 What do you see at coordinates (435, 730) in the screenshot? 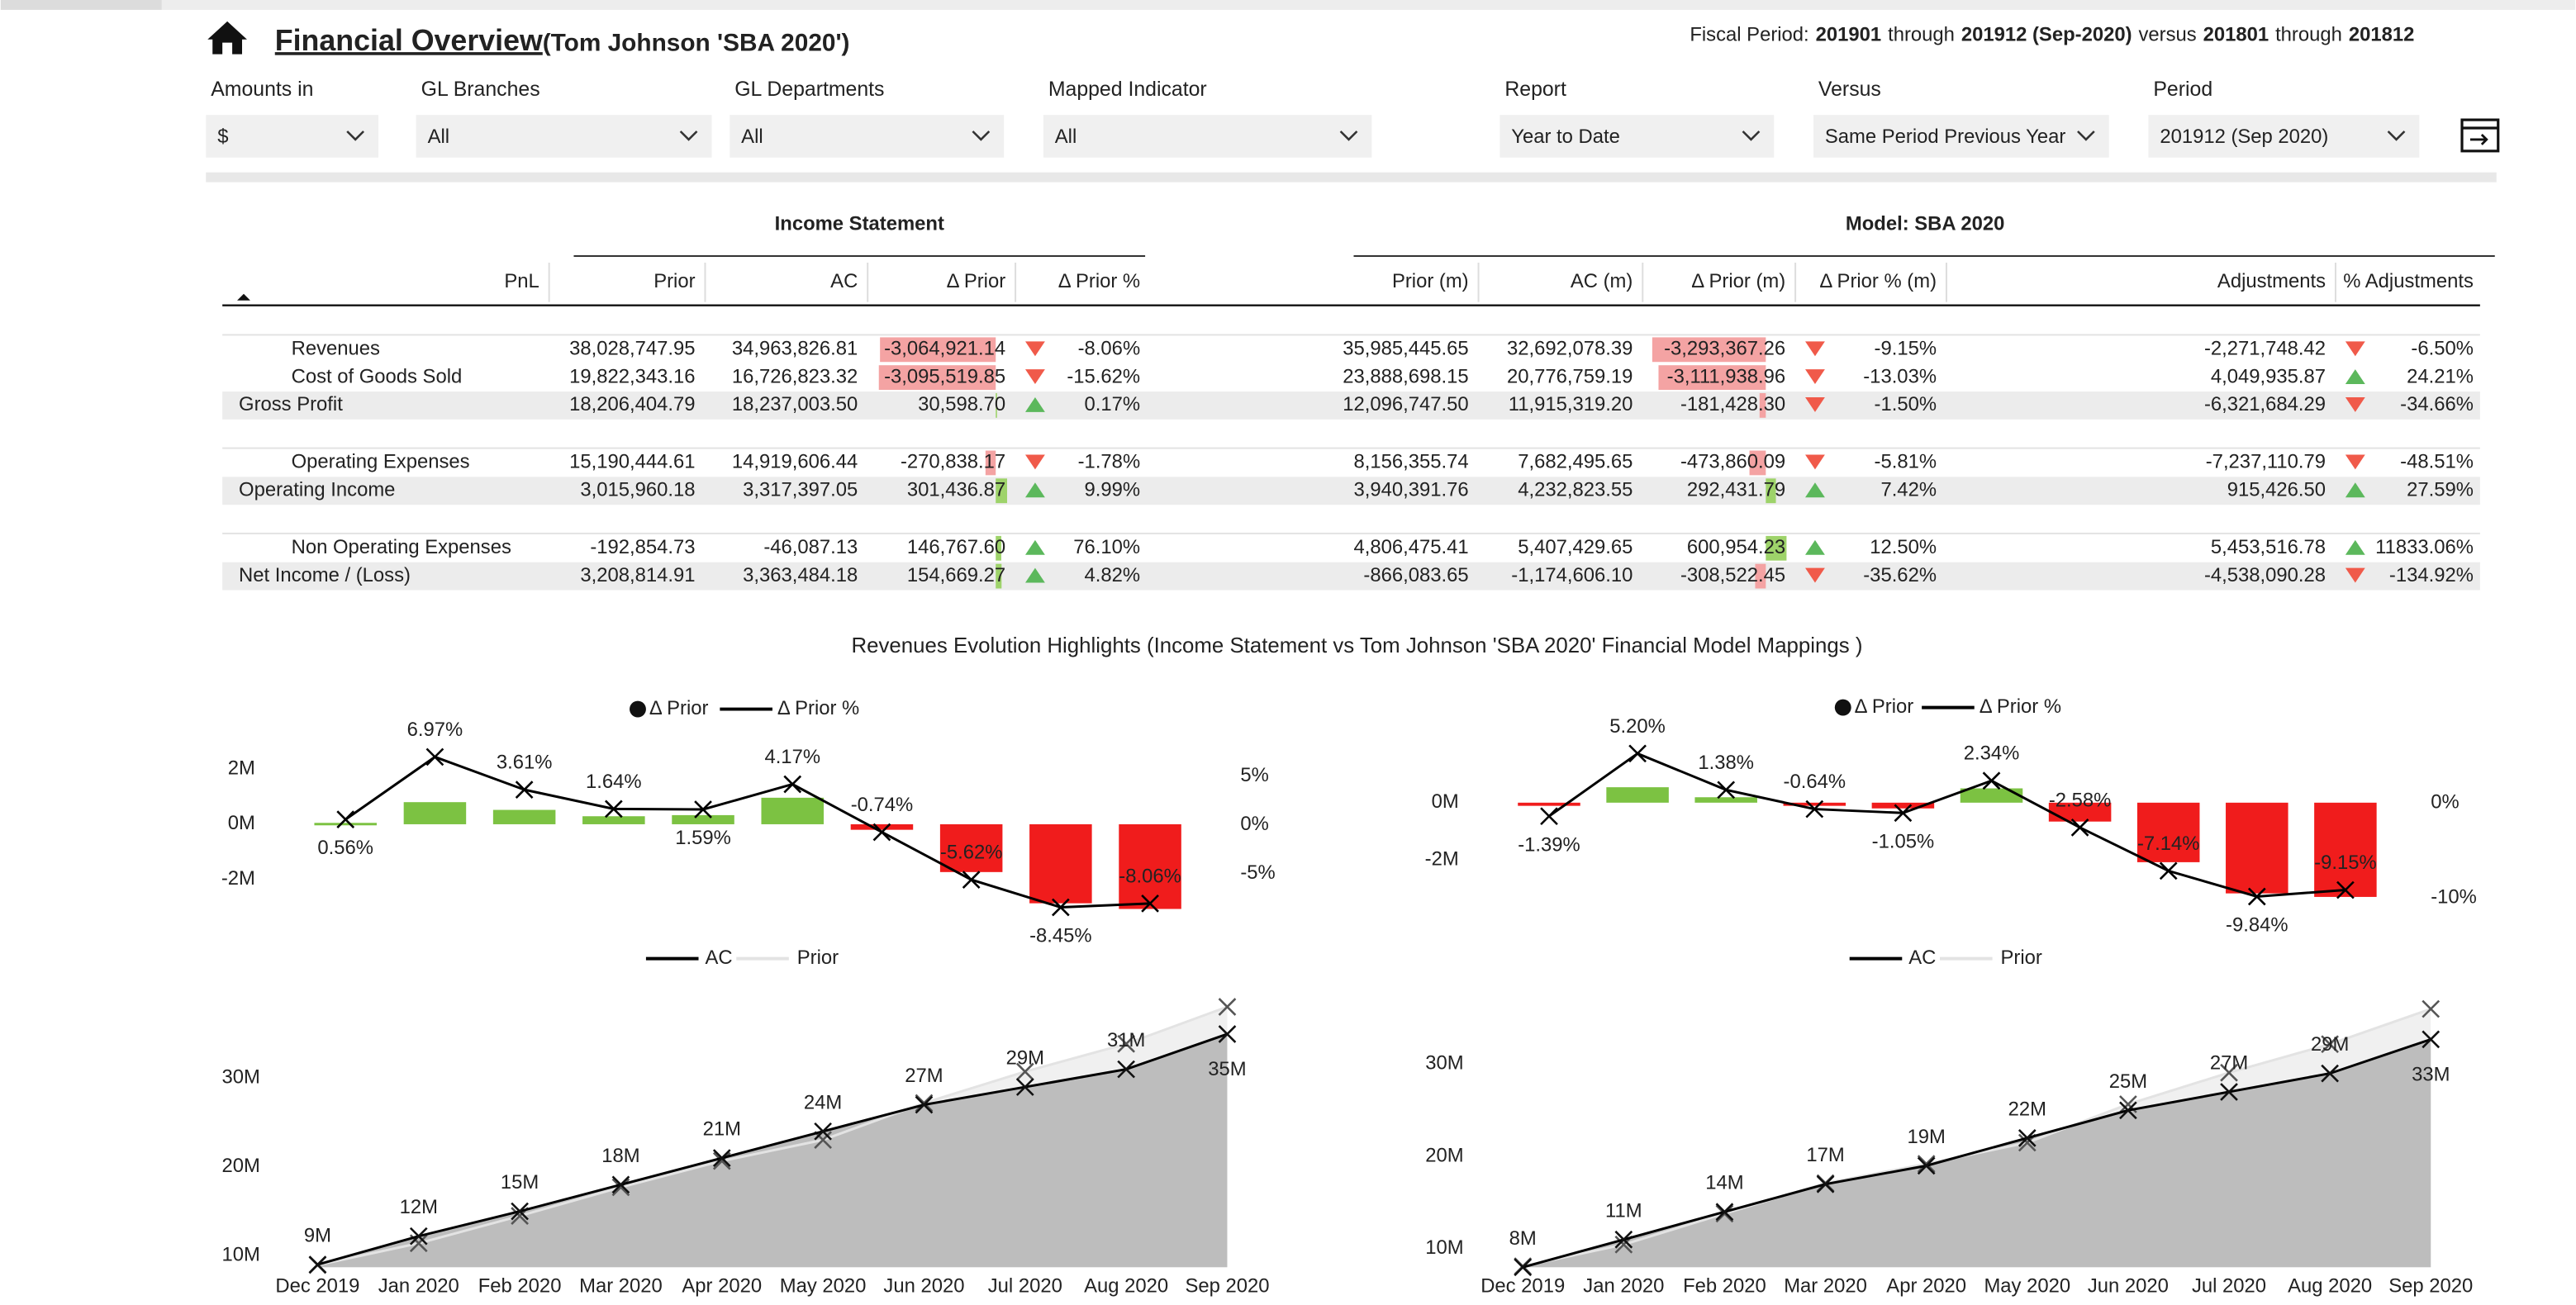
I see `data-label: 6.97%` at bounding box center [435, 730].